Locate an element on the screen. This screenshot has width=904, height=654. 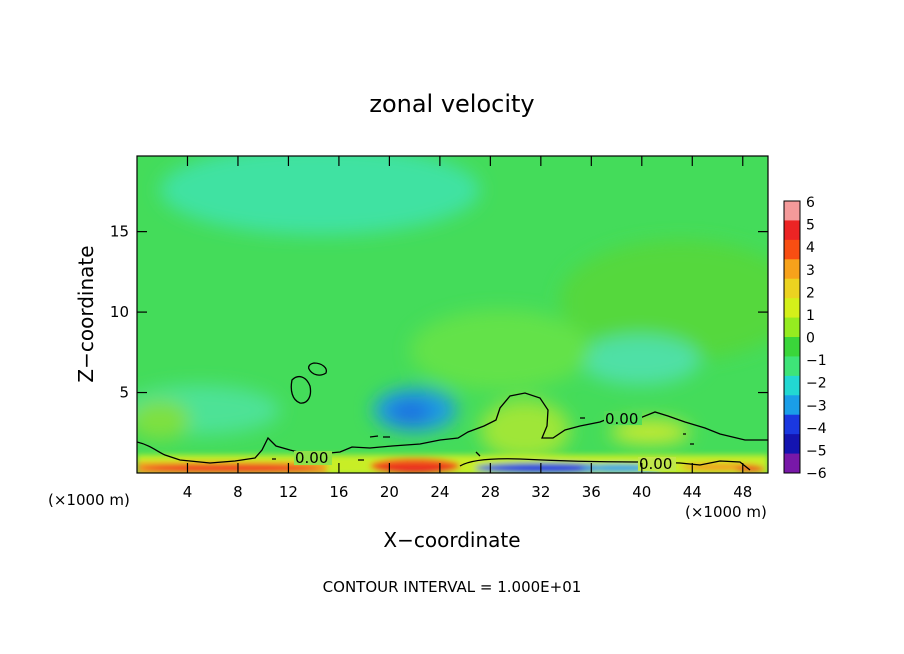
x-tick-label: 24 is located at coordinates (439, 492).